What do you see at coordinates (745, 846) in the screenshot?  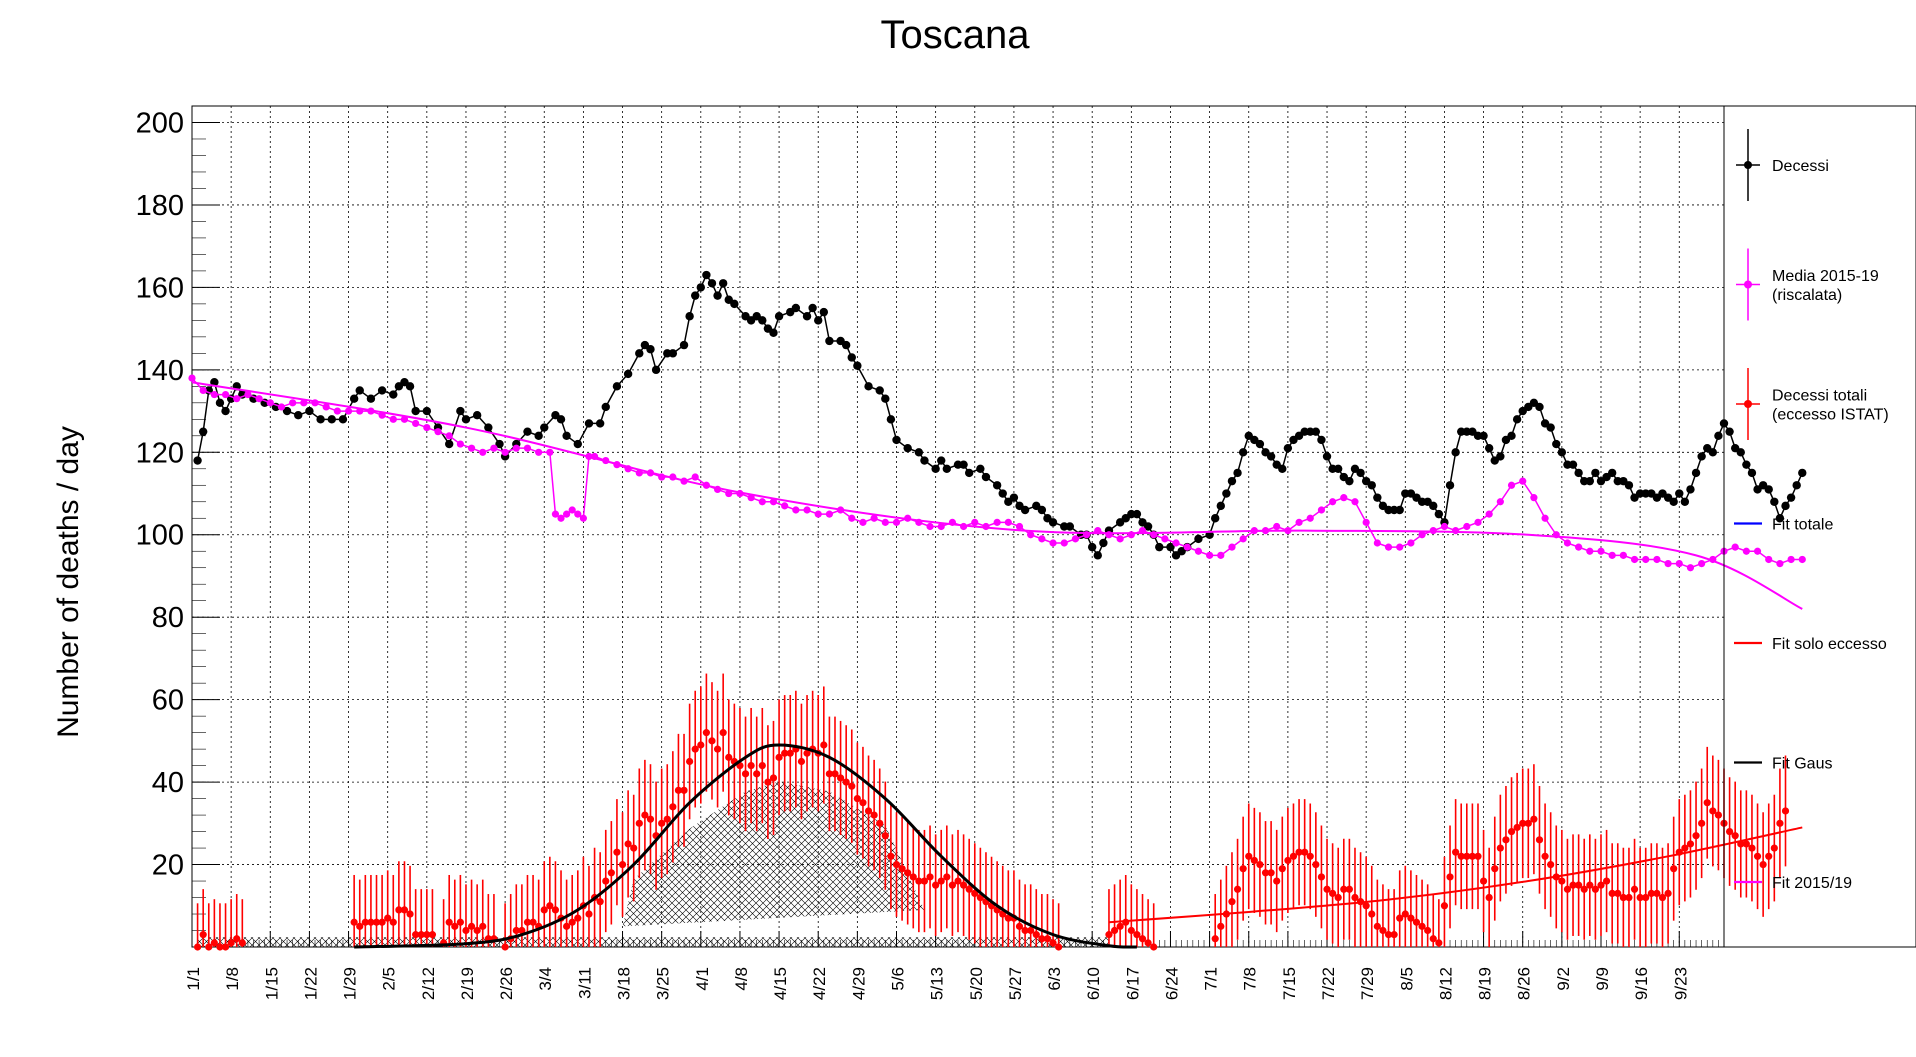 I see `fit-curve` at bounding box center [745, 846].